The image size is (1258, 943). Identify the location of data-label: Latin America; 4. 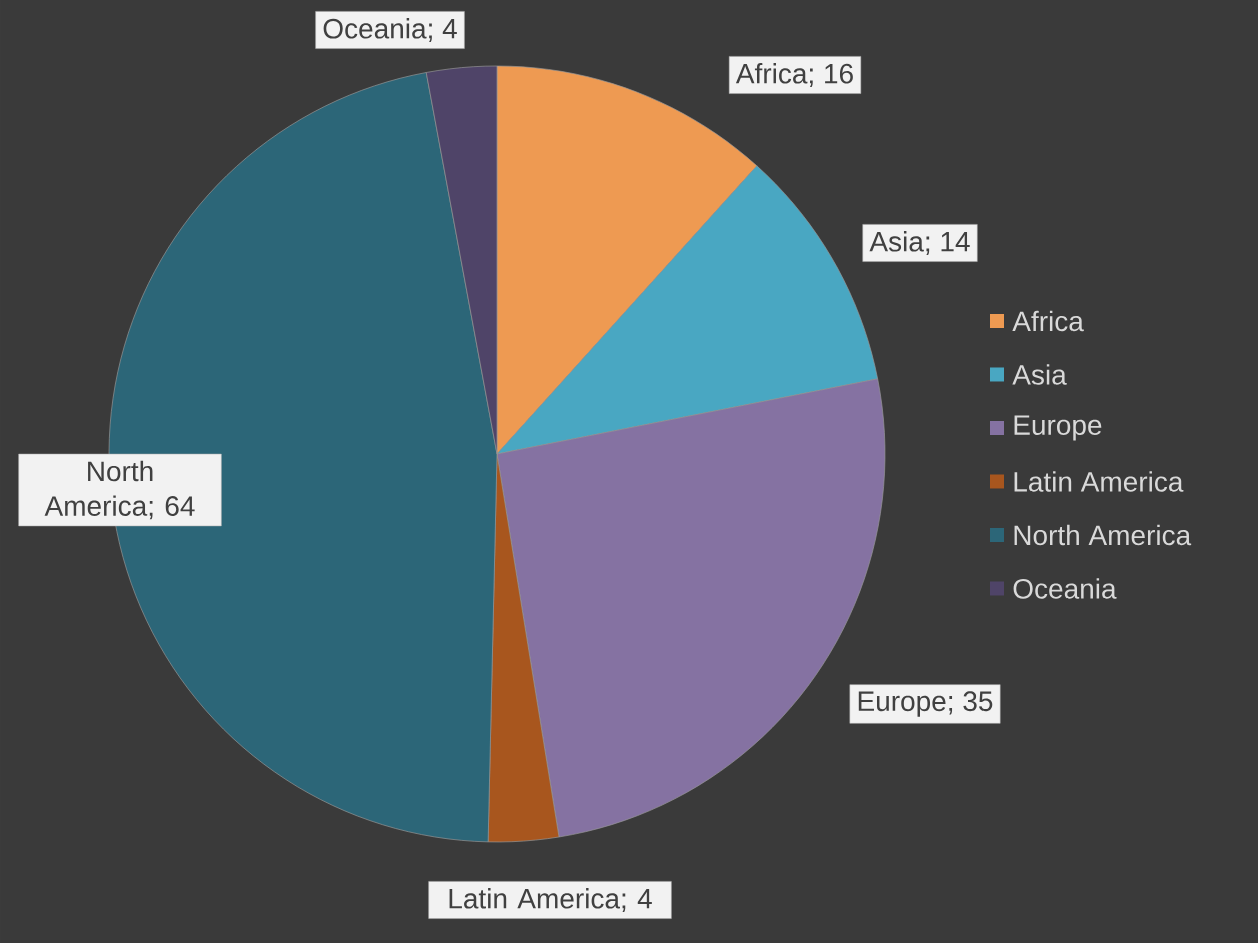
(550, 900).